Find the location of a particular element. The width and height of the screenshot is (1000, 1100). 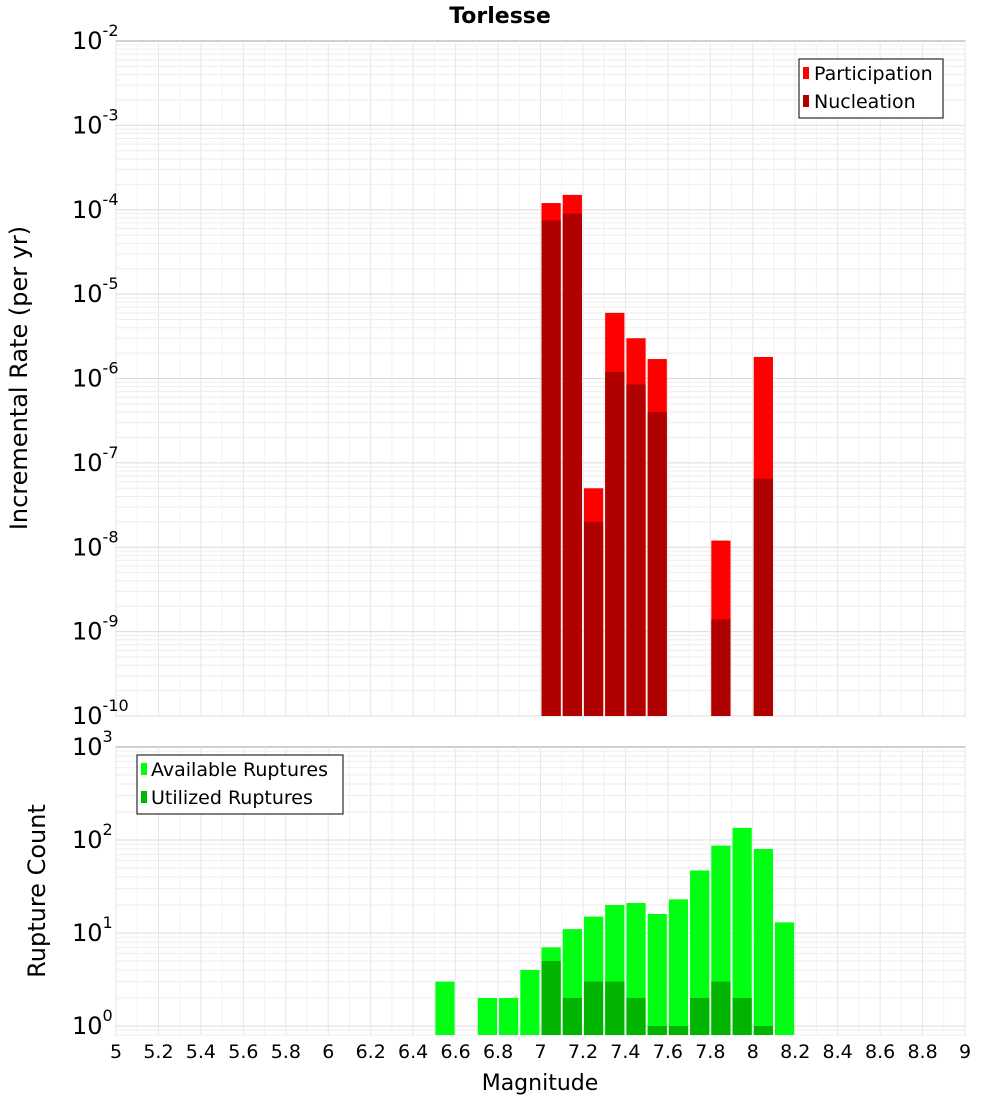

nucleation-legend-label: Nucleation is located at coordinates (865, 102).